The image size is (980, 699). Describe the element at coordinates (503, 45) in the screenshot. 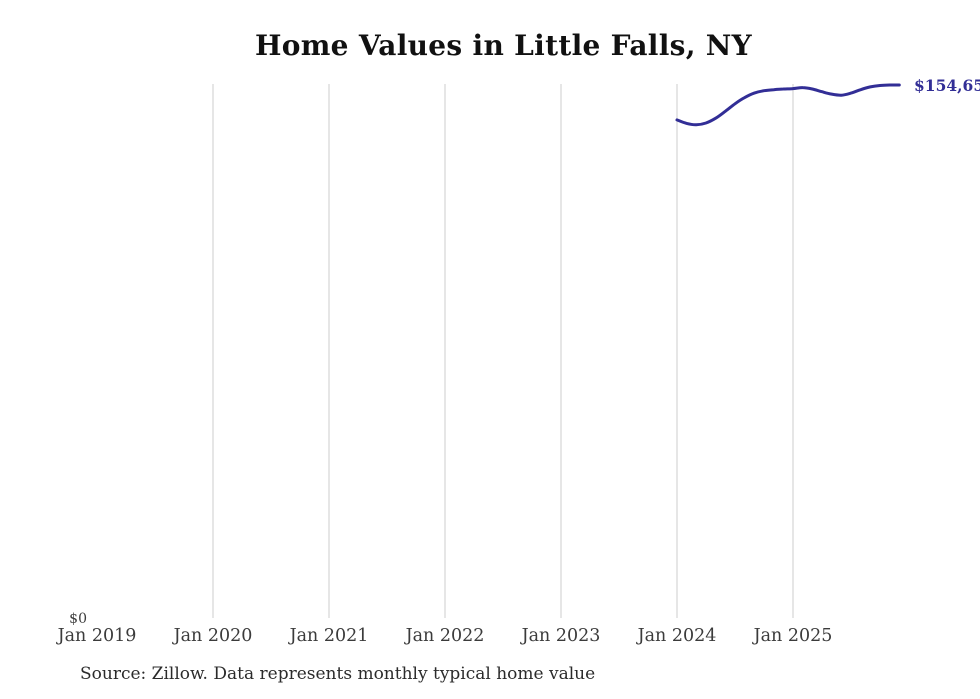

I see `chart-title: Home Values in Little Falls, NY` at that location.